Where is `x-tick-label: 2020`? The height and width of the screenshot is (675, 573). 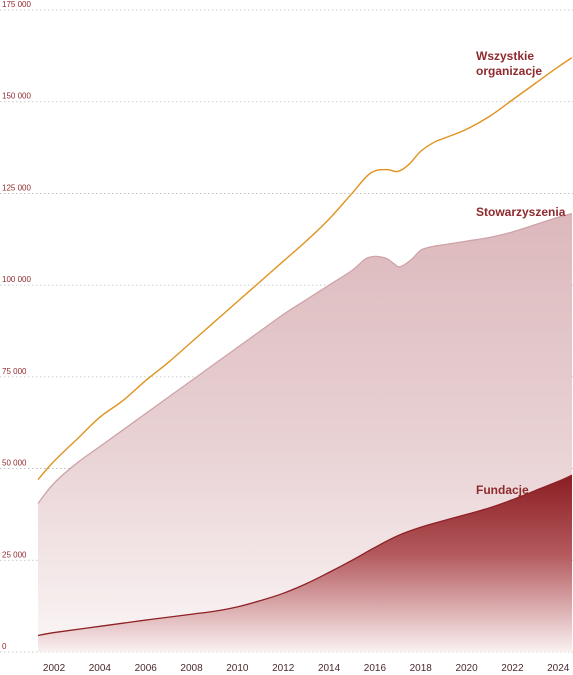
x-tick-label: 2020 is located at coordinates (466, 668).